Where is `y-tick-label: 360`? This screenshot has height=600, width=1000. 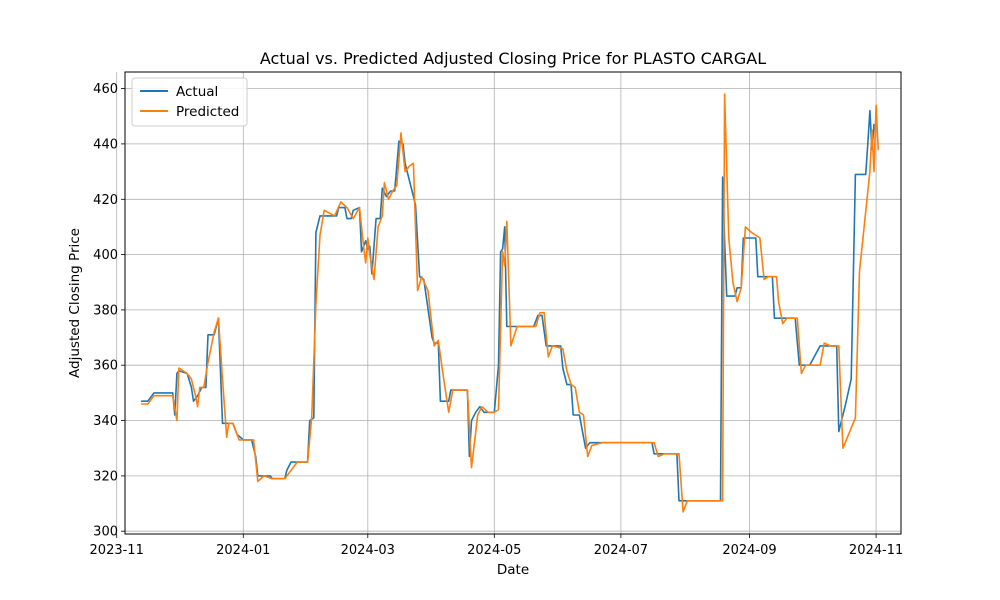
y-tick-label: 360 is located at coordinates (105, 366).